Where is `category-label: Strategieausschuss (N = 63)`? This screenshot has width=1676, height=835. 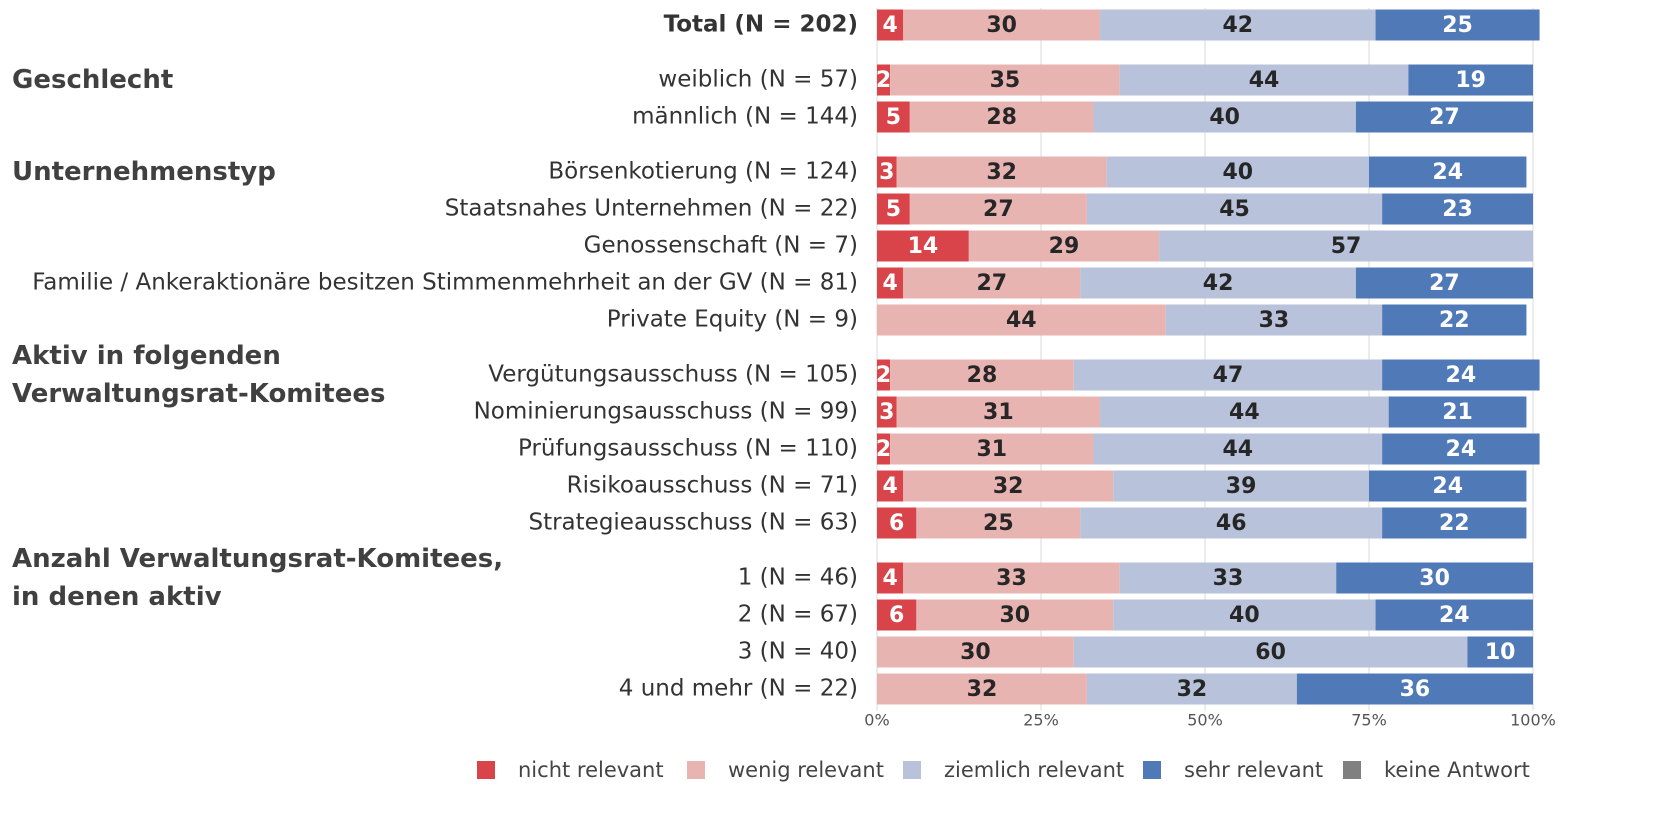
category-label: Strategieausschuss (N = 63) is located at coordinates (693, 523).